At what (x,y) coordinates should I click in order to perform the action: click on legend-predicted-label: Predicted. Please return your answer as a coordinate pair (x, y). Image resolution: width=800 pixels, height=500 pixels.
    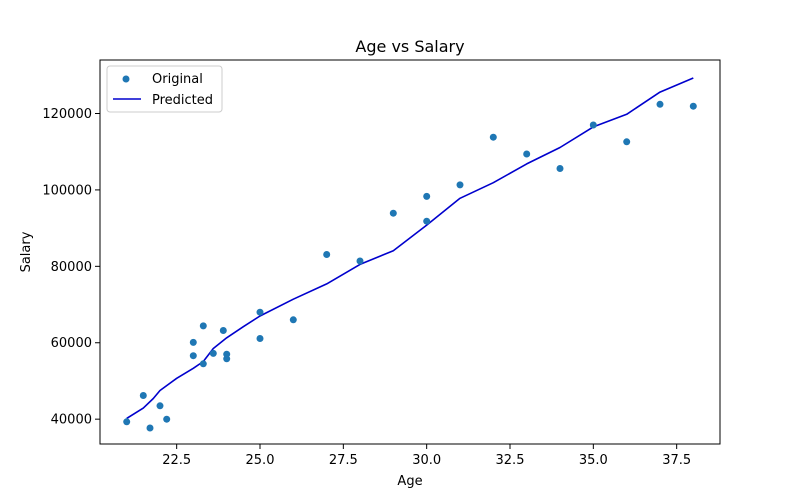
    Looking at the image, I should click on (182, 100).